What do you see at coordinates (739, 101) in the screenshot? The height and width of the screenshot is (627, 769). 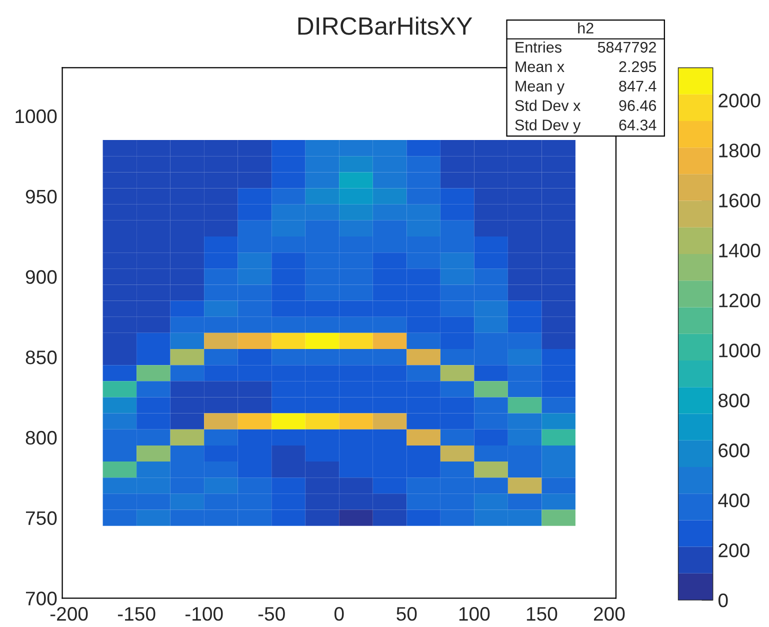 I see `color-bar-label: 2000` at bounding box center [739, 101].